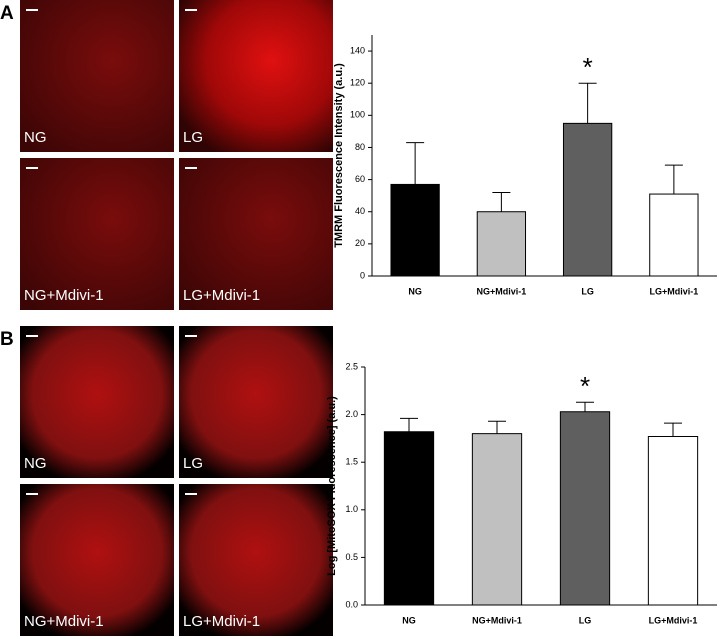 The image size is (725, 639). What do you see at coordinates (360, 147) in the screenshot?
I see `y-tick-label: 80` at bounding box center [360, 147].